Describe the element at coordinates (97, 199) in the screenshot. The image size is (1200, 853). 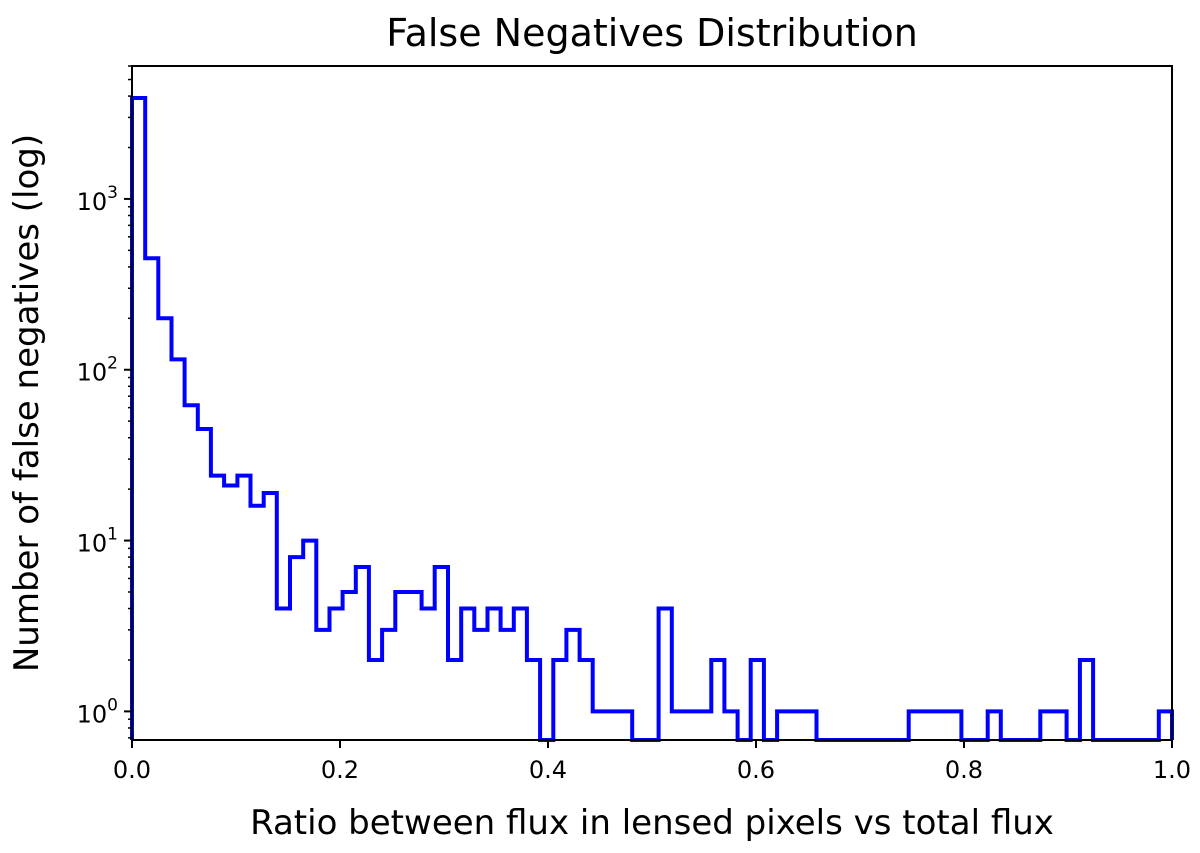
I see `y-tick-label: 10³` at that location.